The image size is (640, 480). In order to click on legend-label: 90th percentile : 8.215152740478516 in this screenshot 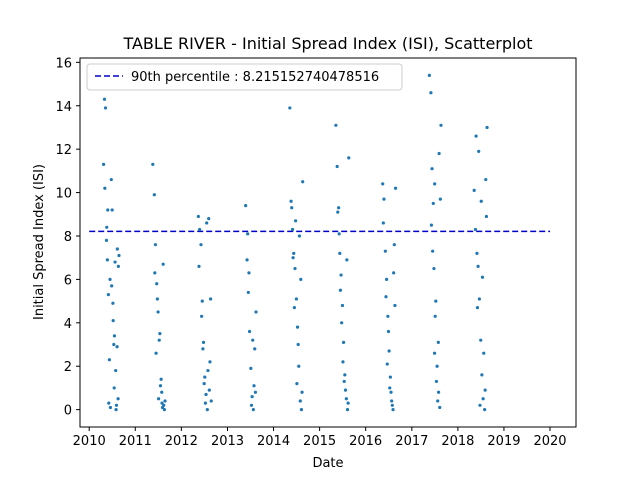, I will do `click(255, 77)`.